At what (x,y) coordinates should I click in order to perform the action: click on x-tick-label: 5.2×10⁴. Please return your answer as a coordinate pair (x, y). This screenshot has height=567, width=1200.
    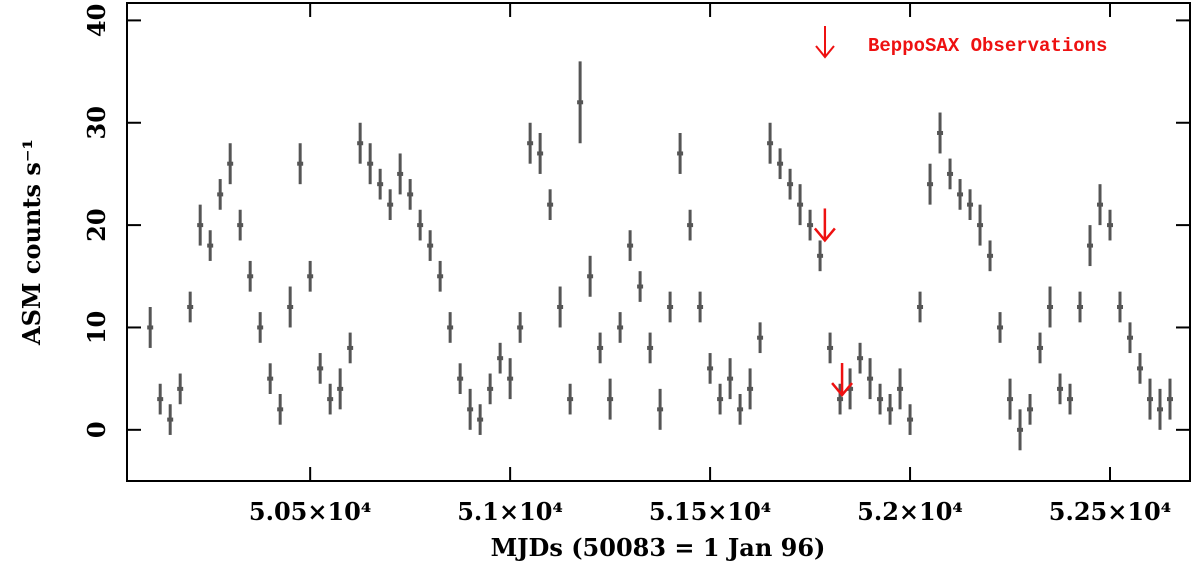
    Looking at the image, I should click on (910, 511).